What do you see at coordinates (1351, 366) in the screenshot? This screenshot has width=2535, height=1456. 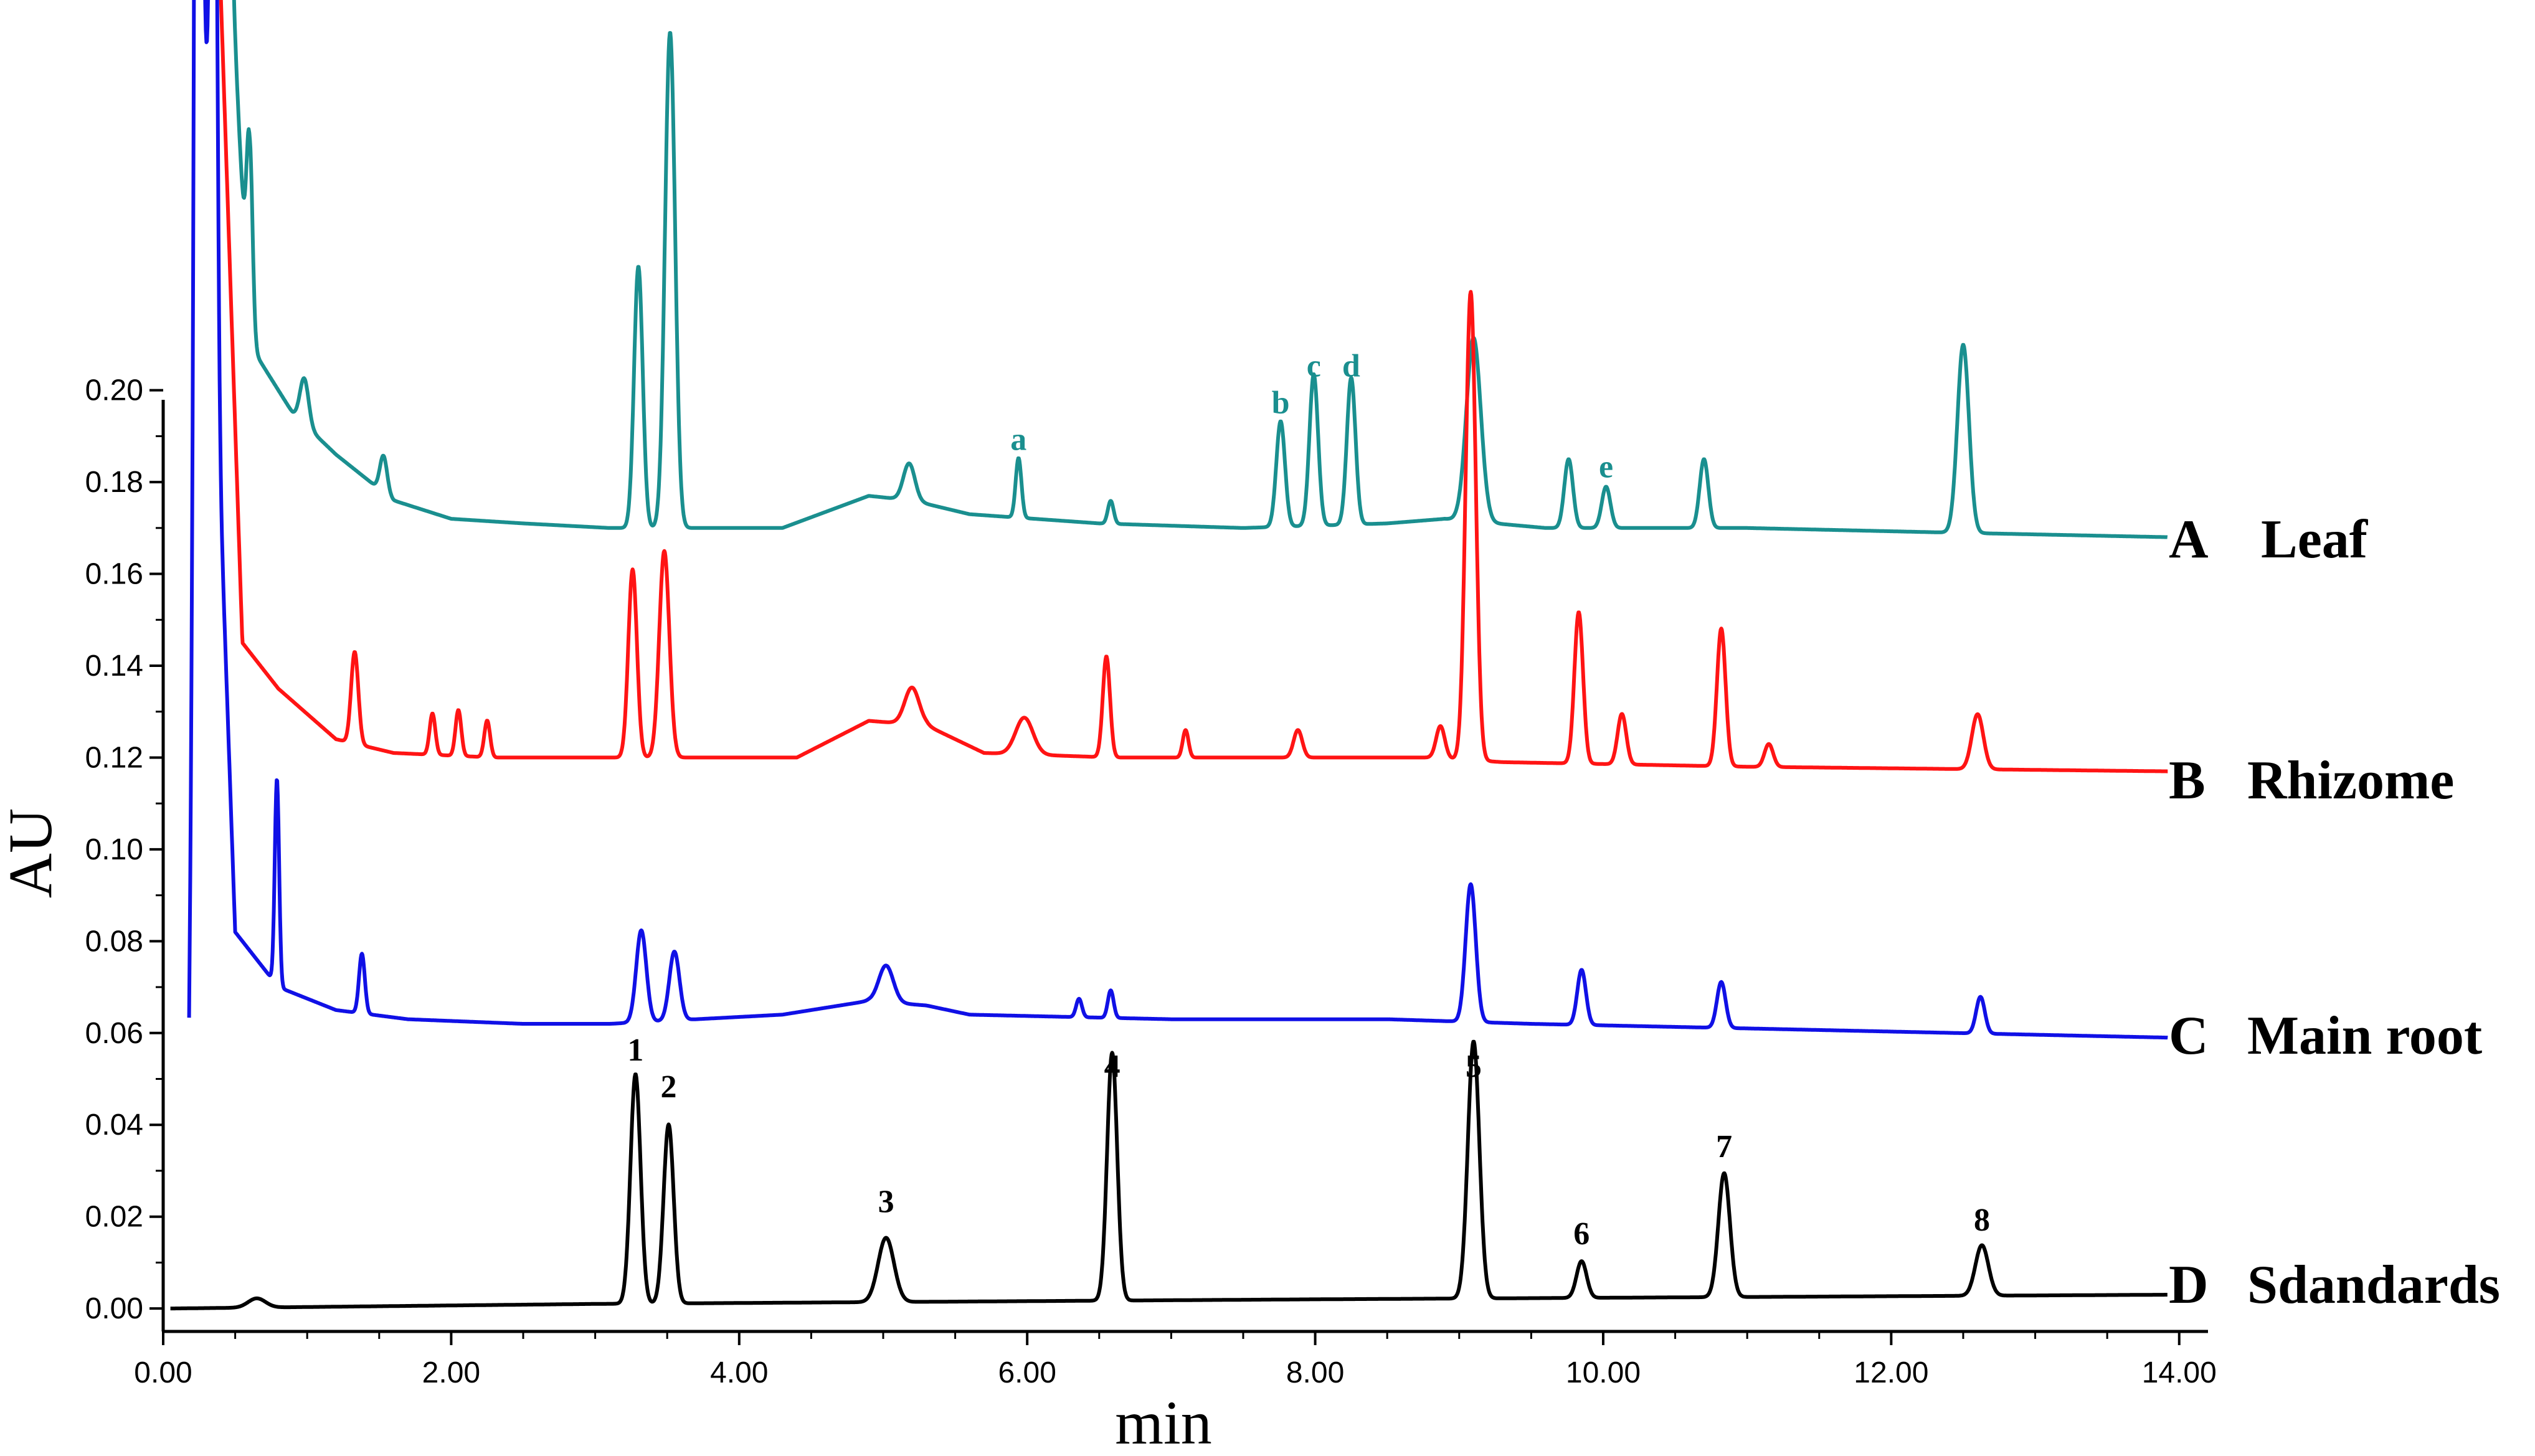 I see `peak-label: d` at bounding box center [1351, 366].